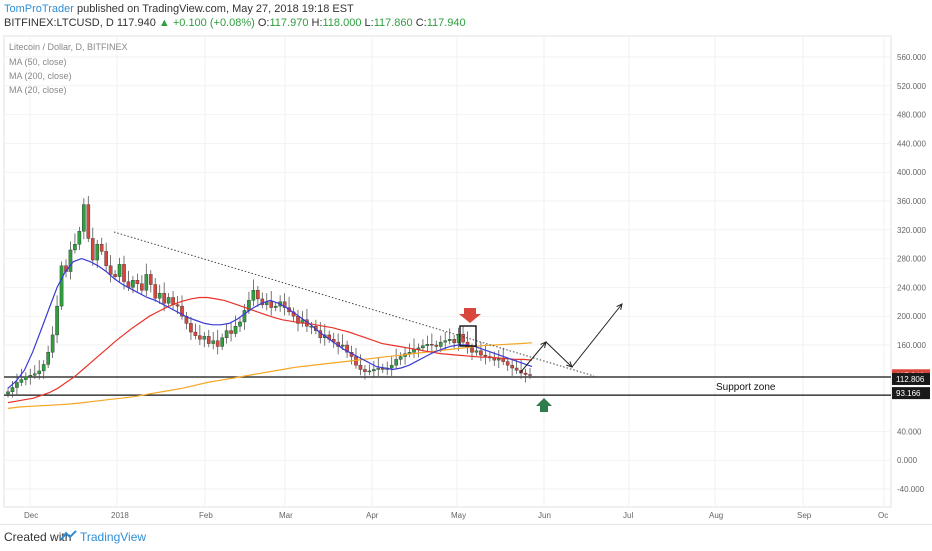 This screenshot has width=932, height=551. What do you see at coordinates (911, 230) in the screenshot?
I see `y-tick-label: 320.000` at bounding box center [911, 230].